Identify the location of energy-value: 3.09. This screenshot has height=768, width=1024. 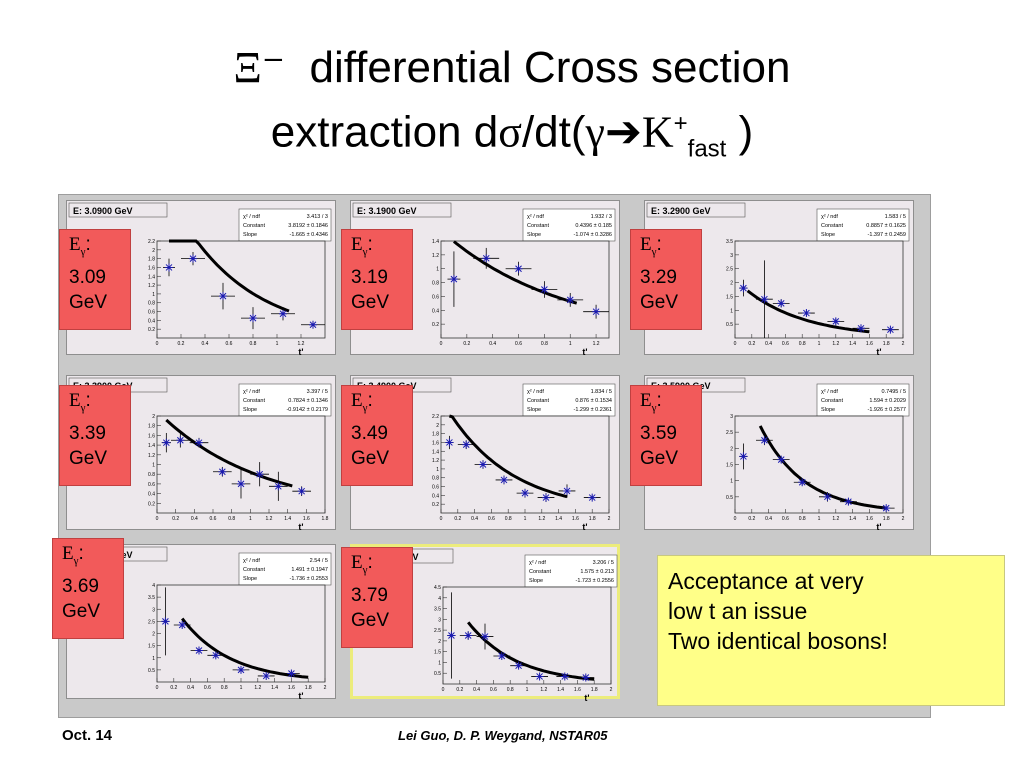
(87, 277).